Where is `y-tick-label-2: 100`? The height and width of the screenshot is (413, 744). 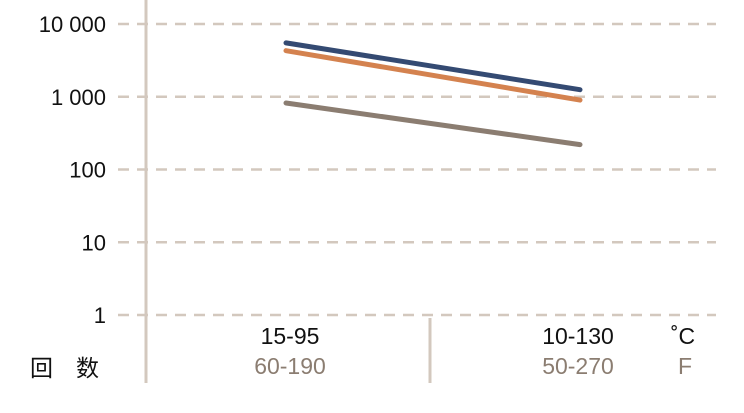 y-tick-label-2: 100 is located at coordinates (87, 170).